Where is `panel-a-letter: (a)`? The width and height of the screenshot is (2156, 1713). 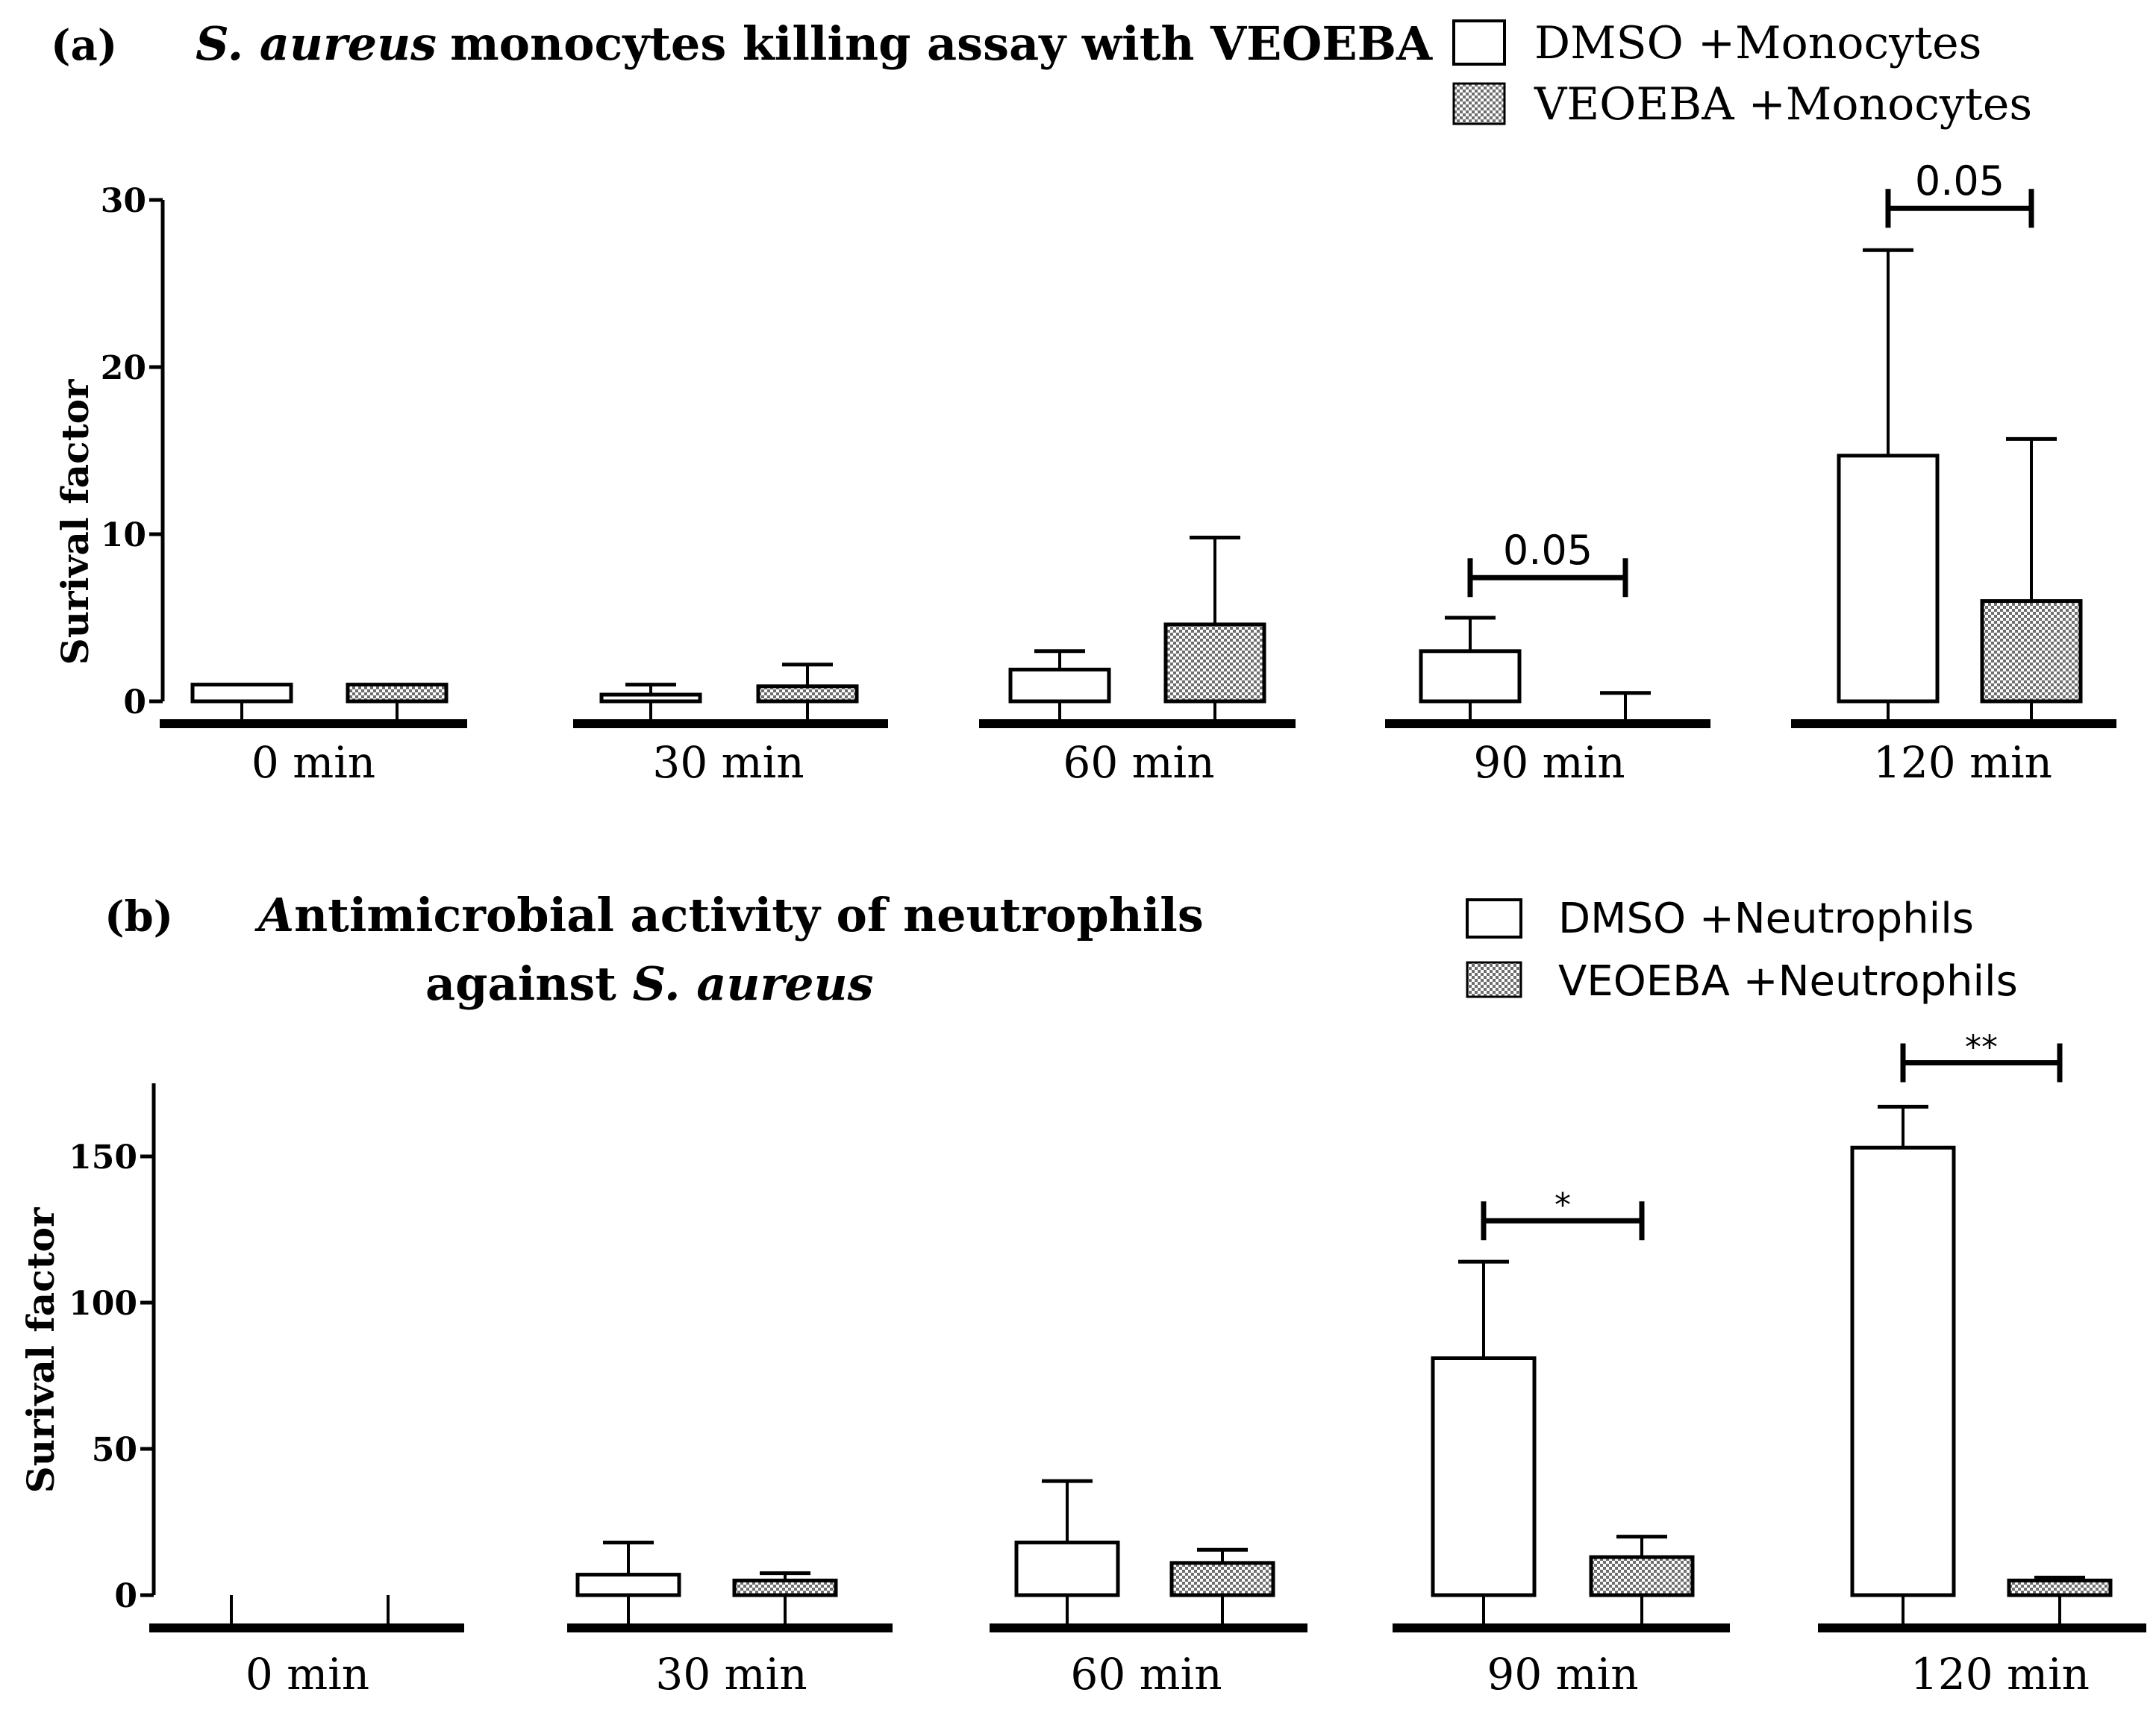
panel-a-letter: (a) is located at coordinates (84, 45).